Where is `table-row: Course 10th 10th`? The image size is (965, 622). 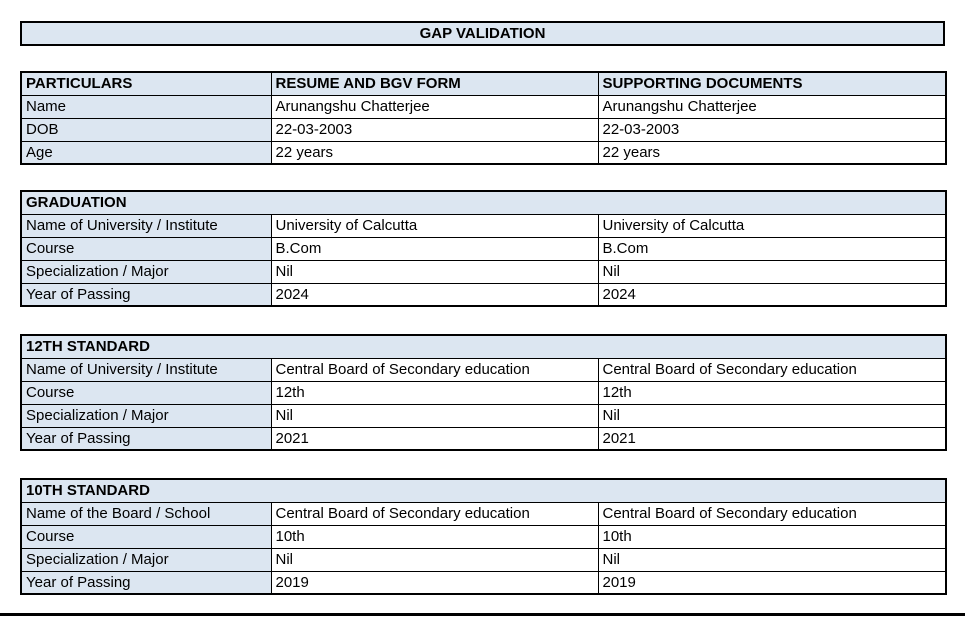 table-row: Course 10th 10th is located at coordinates (483, 536).